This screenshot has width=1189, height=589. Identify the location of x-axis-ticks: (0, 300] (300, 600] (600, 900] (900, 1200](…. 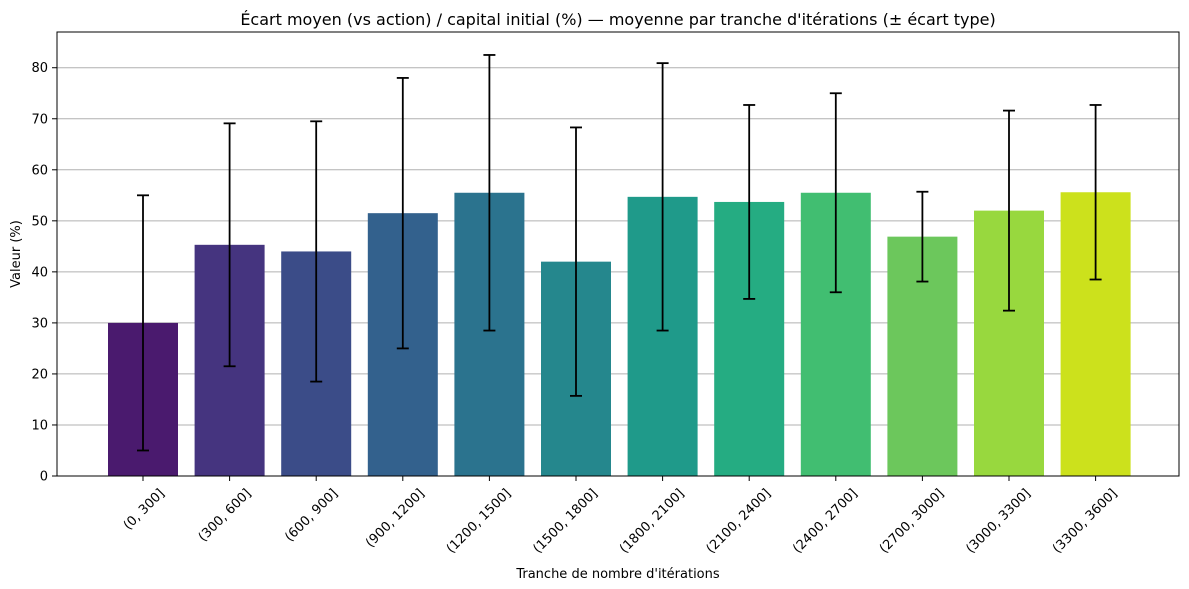
(620, 516).